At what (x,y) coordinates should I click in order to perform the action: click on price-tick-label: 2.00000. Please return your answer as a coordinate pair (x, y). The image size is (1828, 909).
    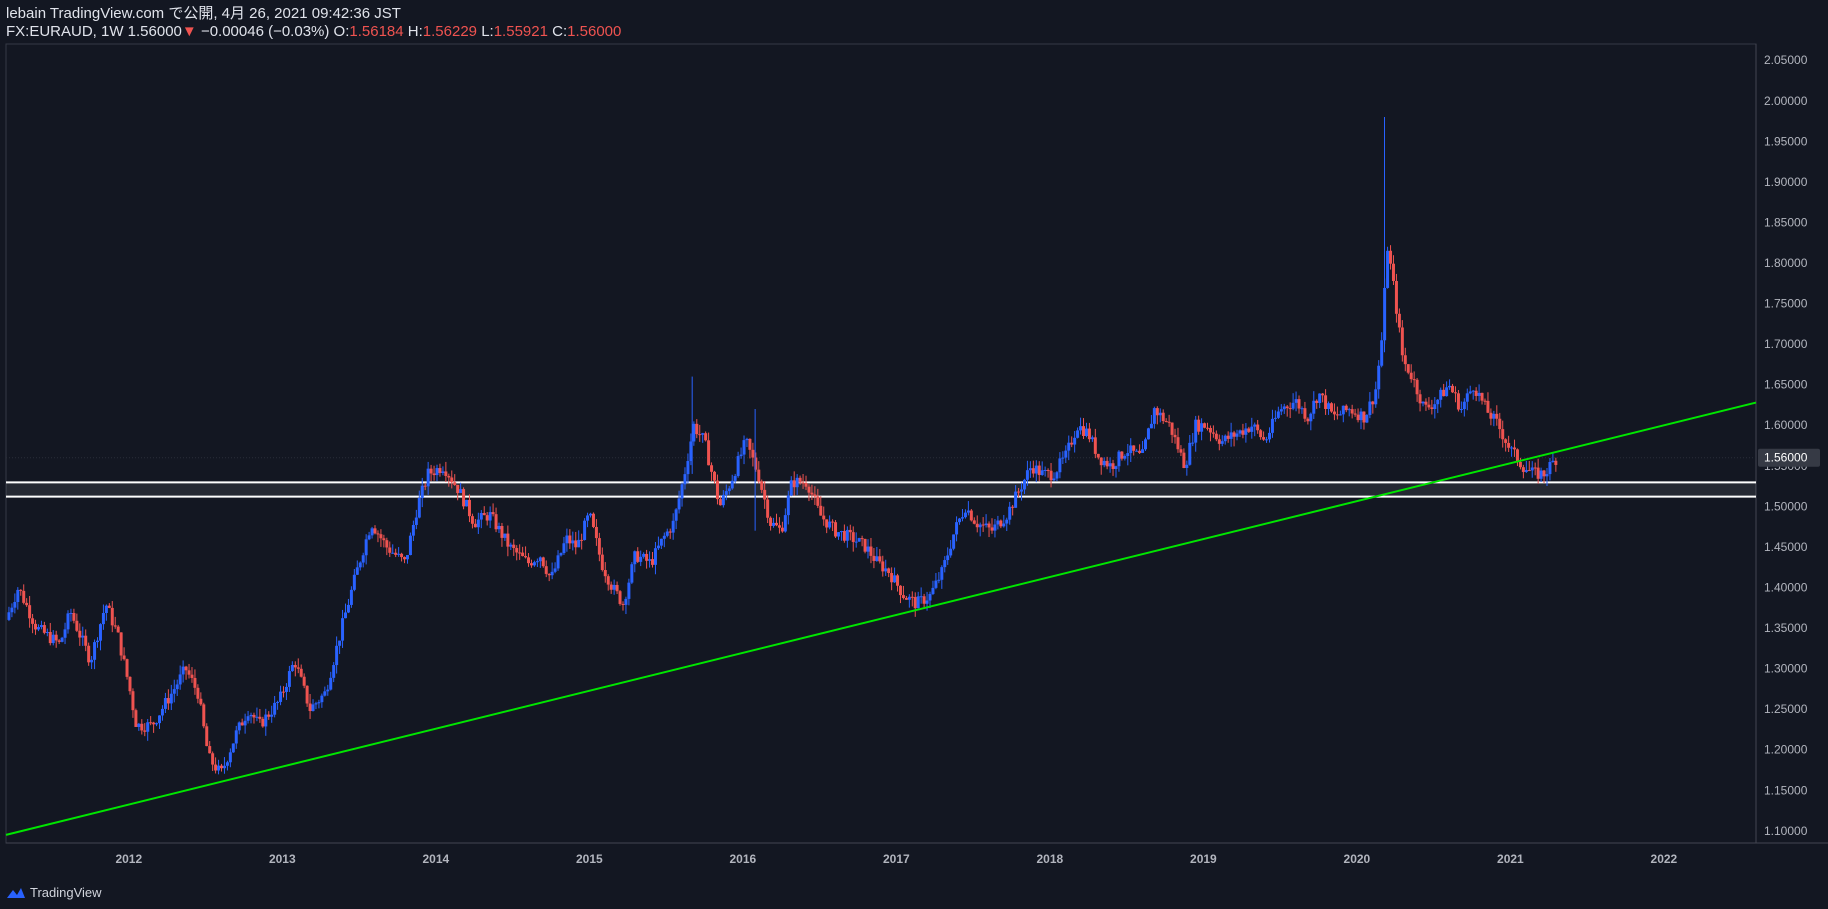
    Looking at the image, I should click on (1786, 101).